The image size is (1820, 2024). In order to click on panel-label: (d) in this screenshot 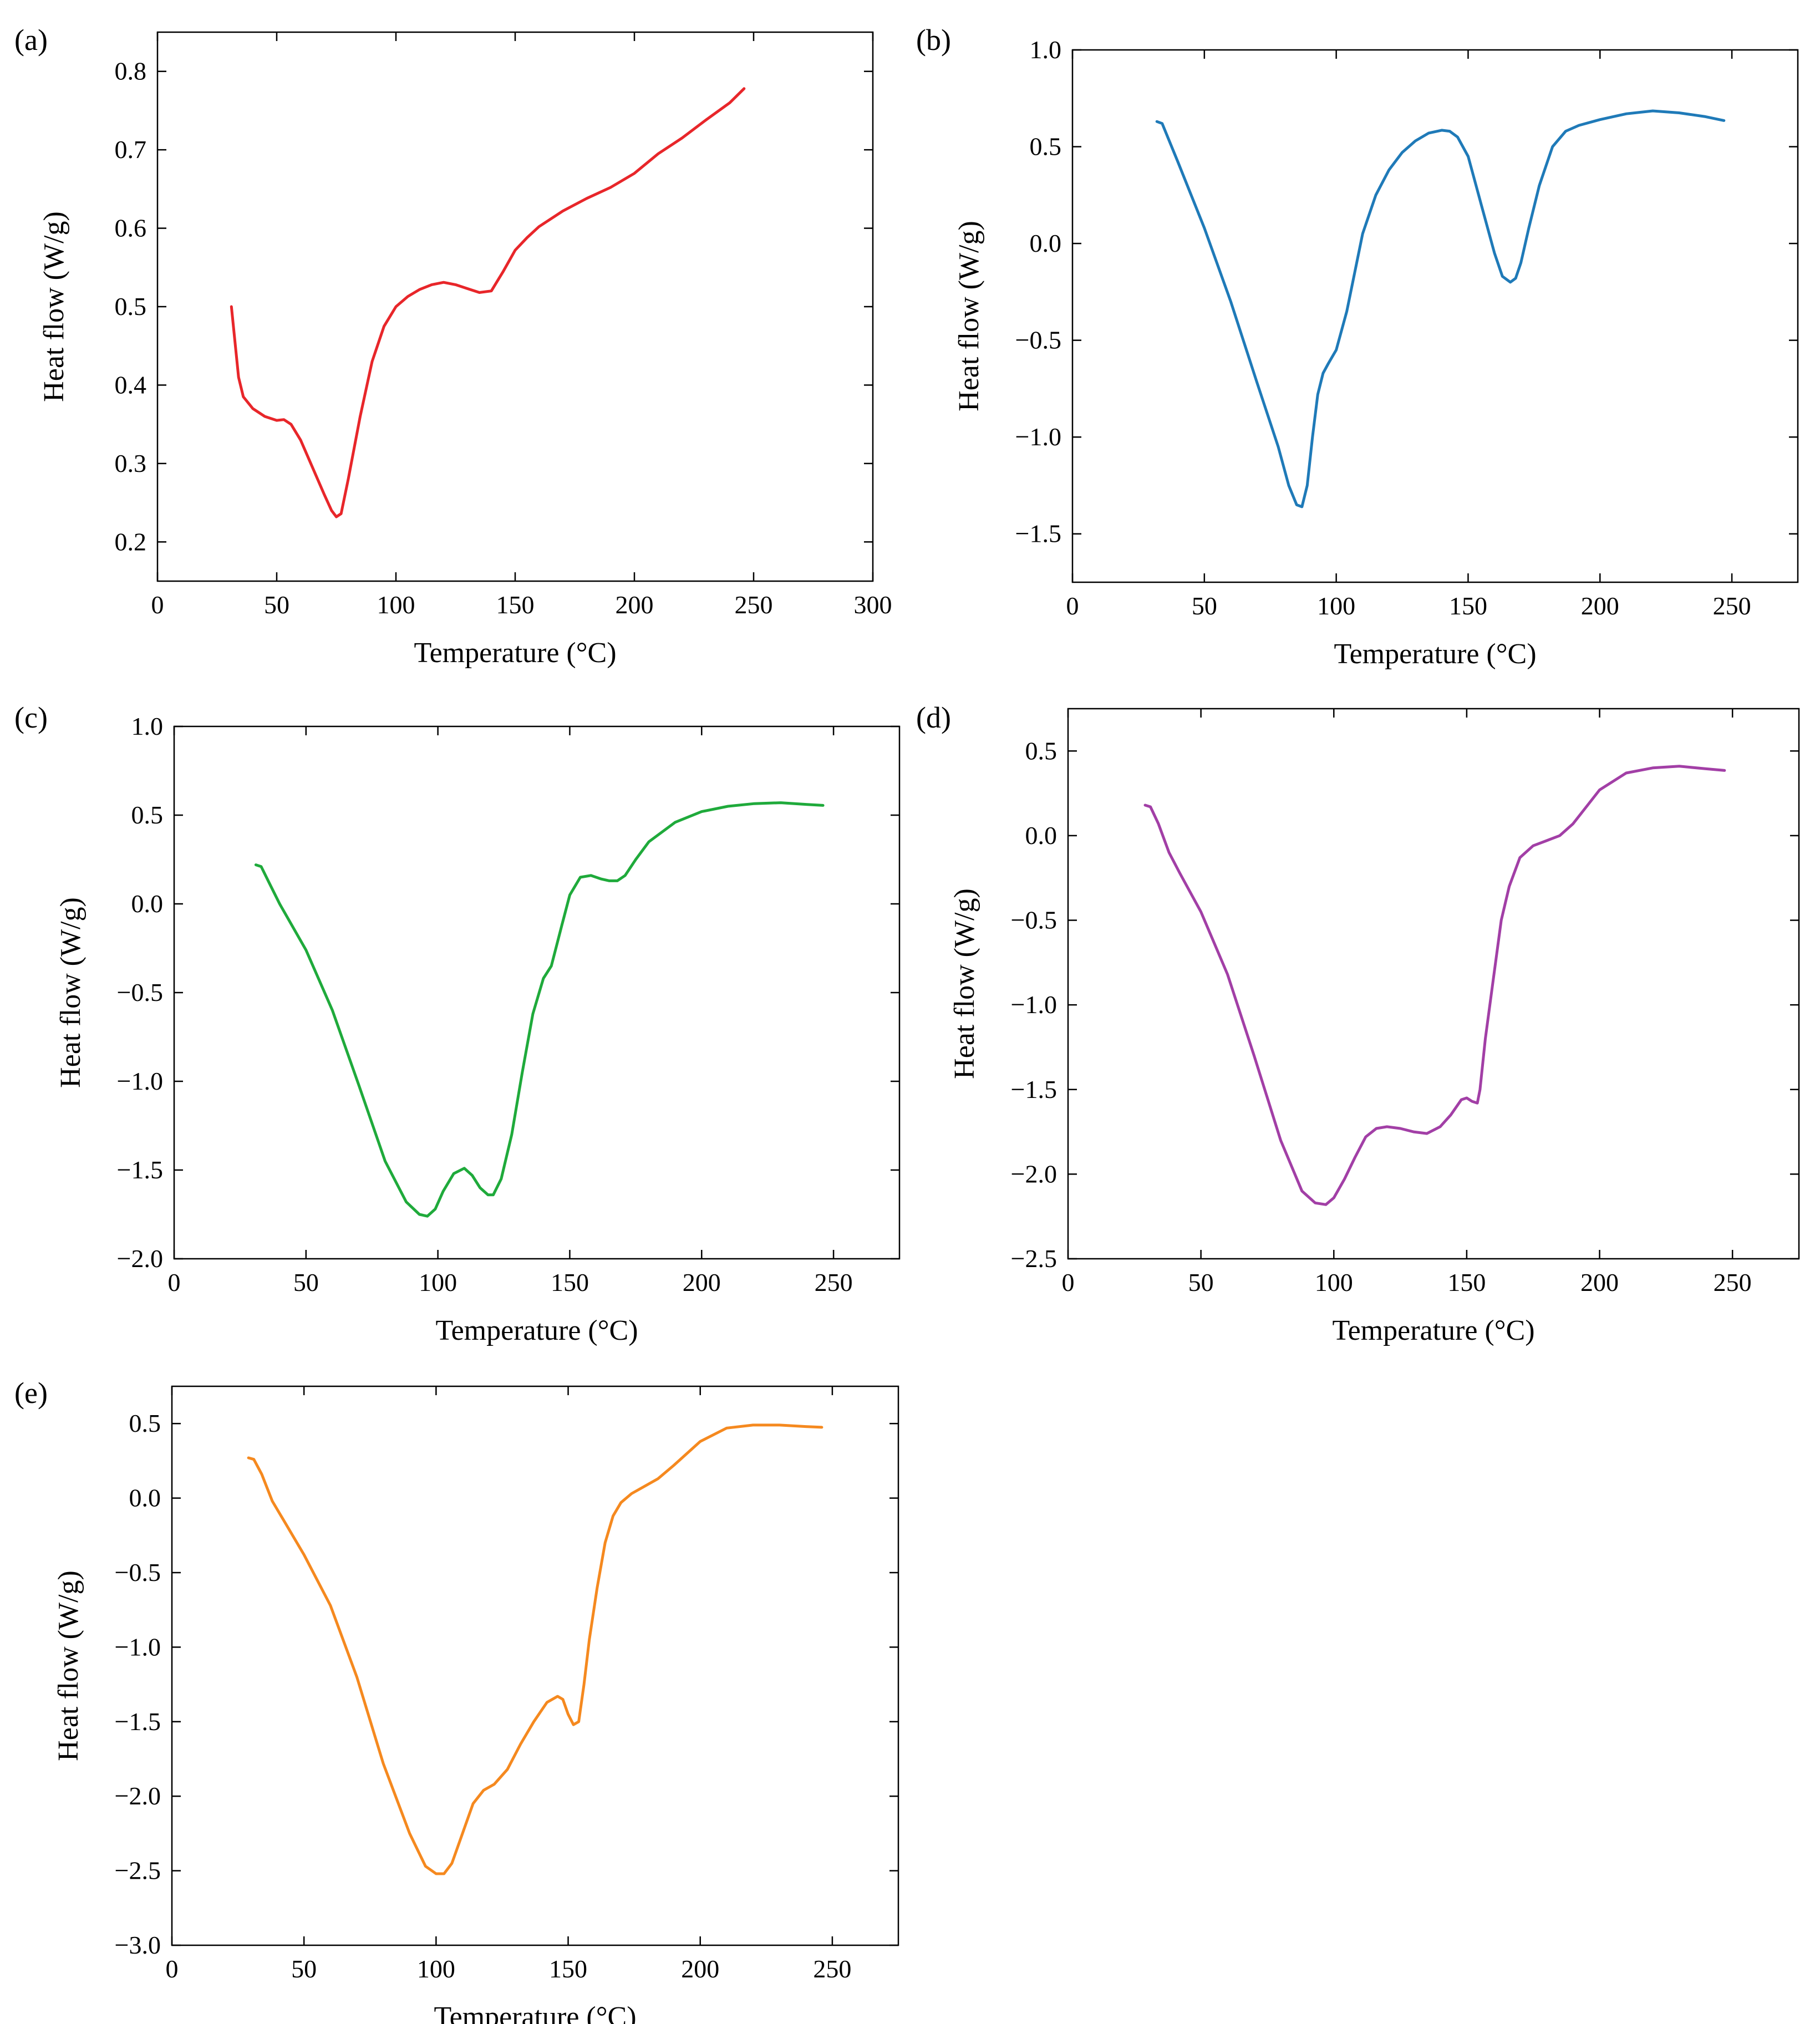, I will do `click(933, 717)`.